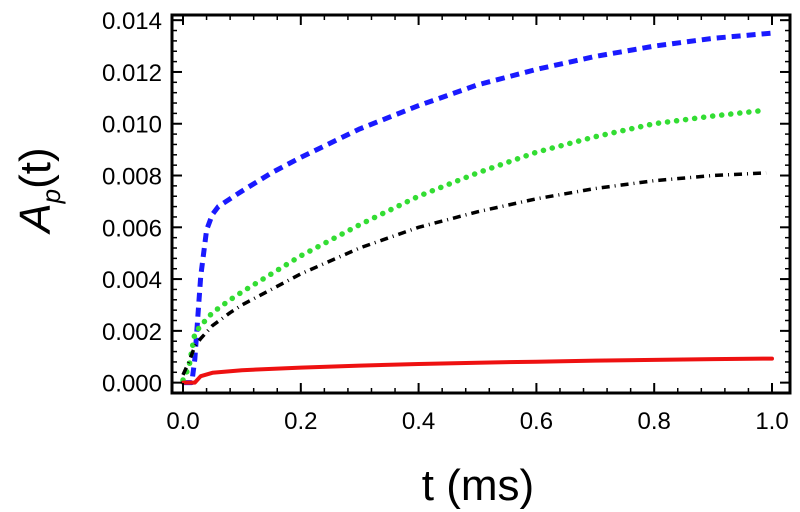 The image size is (800, 512). What do you see at coordinates (132, 228) in the screenshot?
I see `y-tick-label: 0.006` at bounding box center [132, 228].